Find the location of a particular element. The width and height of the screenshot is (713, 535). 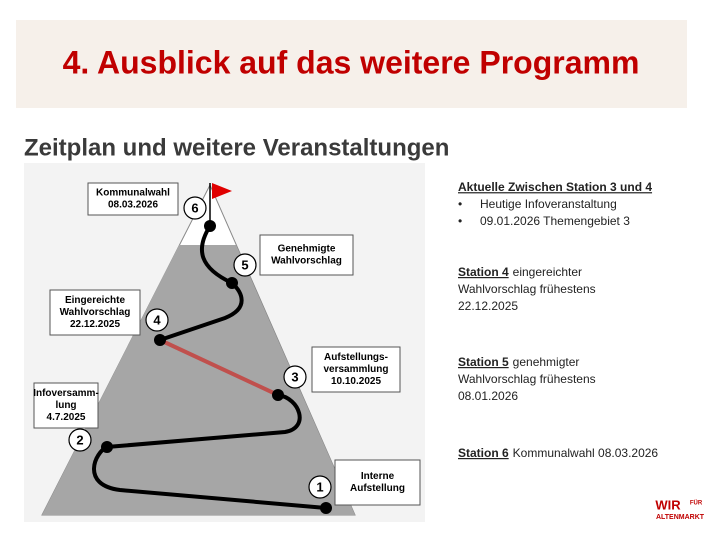

station-label: Interne is located at coordinates (378, 476).